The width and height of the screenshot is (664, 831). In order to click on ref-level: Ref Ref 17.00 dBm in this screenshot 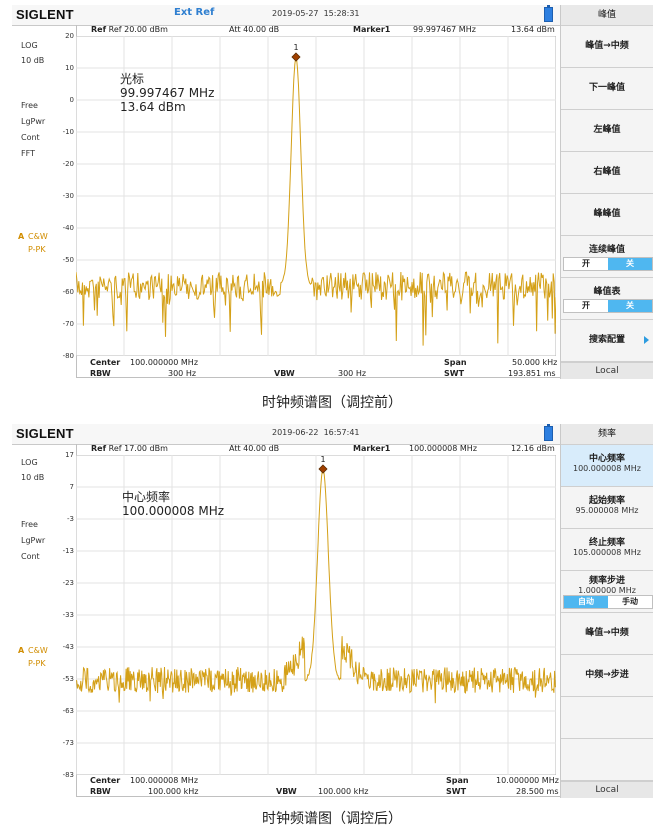, I will do `click(129, 448)`.